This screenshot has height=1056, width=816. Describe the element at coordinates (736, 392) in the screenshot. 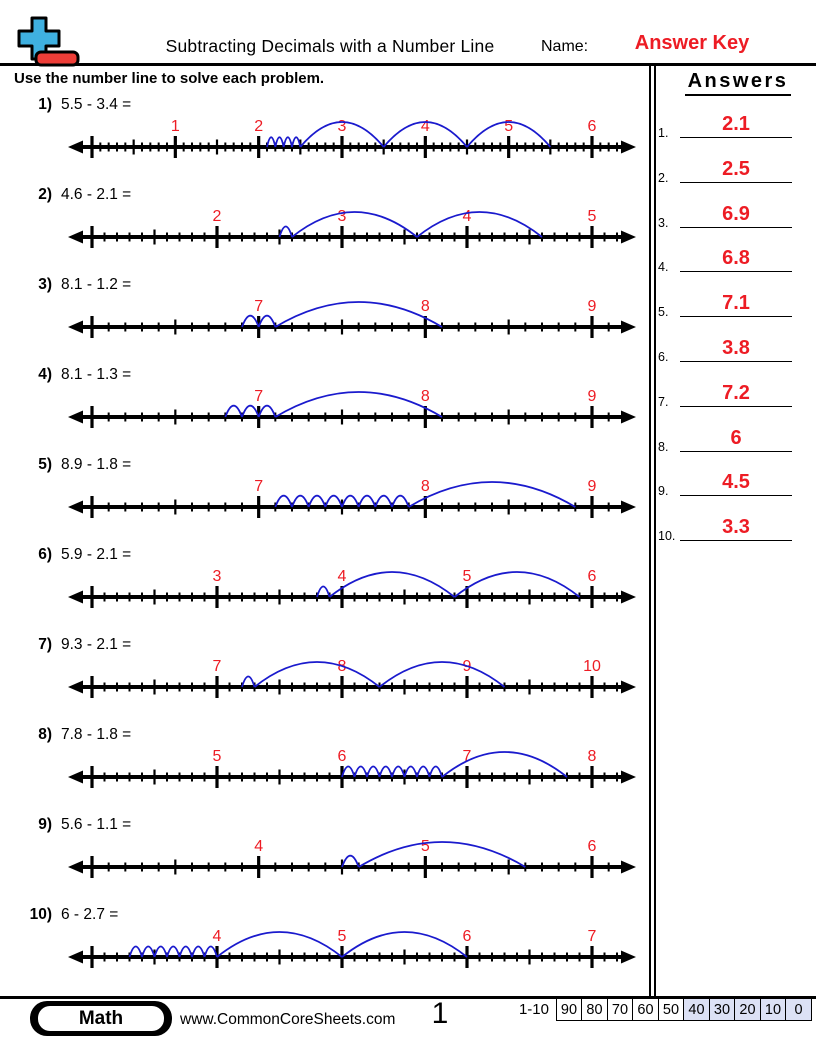

I see `answer-value: 7.2` at that location.